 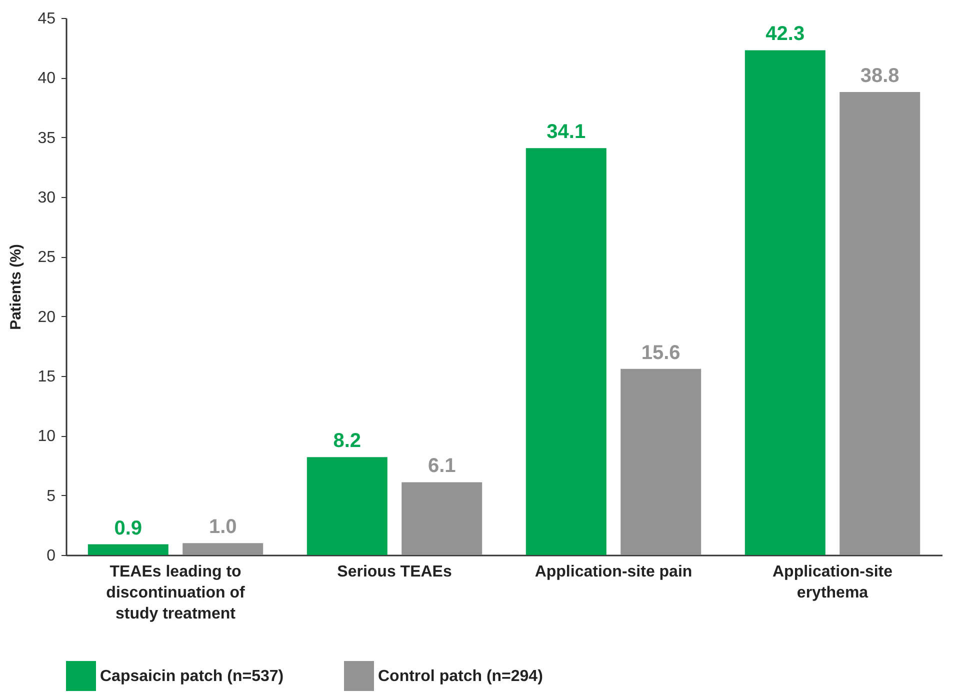 What do you see at coordinates (47, 377) in the screenshot?
I see `y-tick-label: 15` at bounding box center [47, 377].